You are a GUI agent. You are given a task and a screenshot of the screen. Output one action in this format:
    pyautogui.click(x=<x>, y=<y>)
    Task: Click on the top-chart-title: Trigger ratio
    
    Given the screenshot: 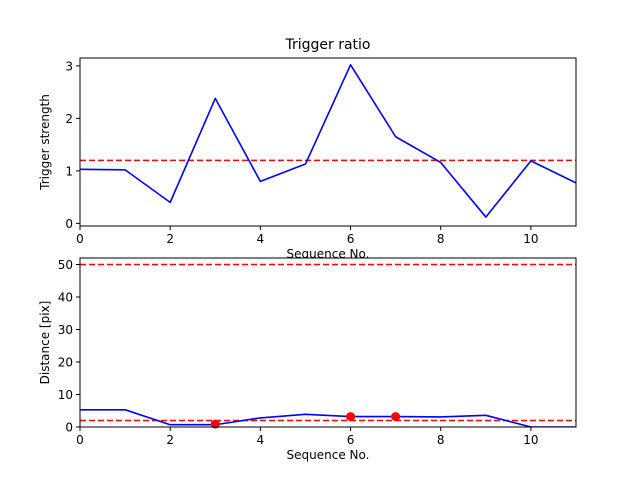 What is the action you would take?
    pyautogui.click(x=327, y=45)
    